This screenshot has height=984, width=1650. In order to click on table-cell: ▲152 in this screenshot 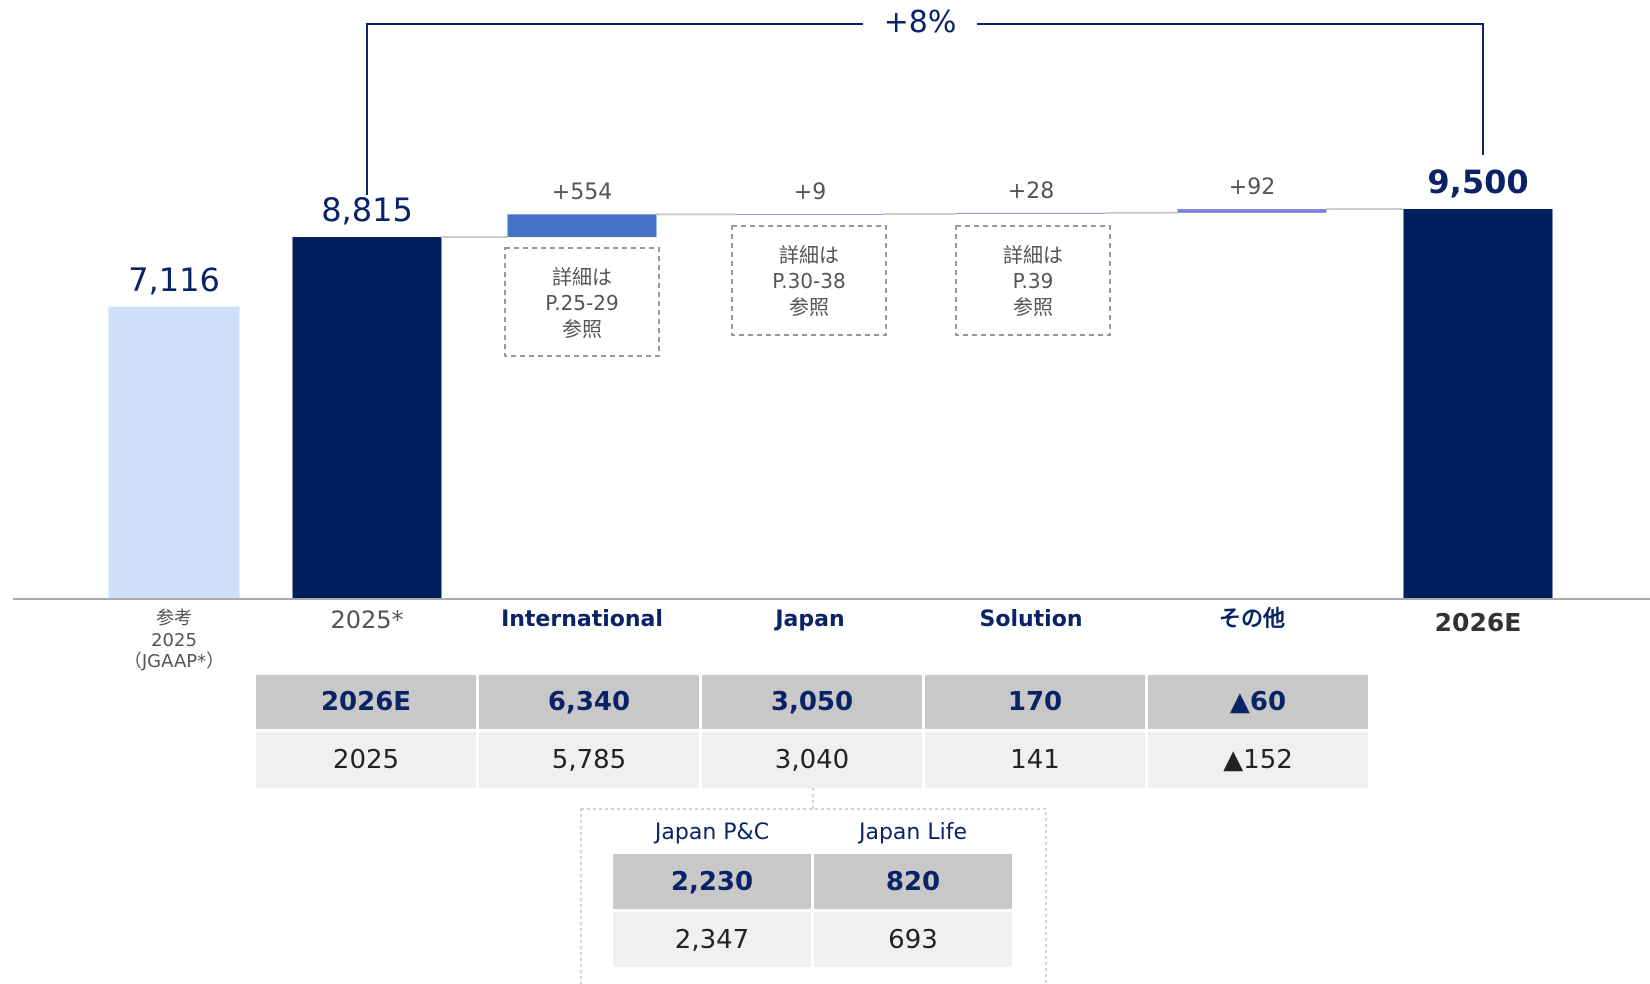, I will do `click(1258, 760)`.